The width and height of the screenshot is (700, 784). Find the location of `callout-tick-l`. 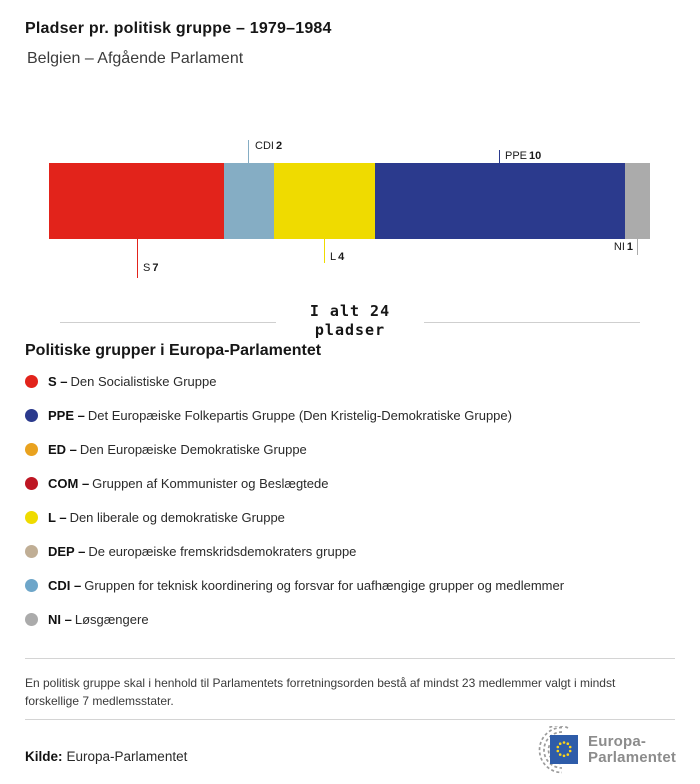

callout-tick-l is located at coordinates (324, 251).